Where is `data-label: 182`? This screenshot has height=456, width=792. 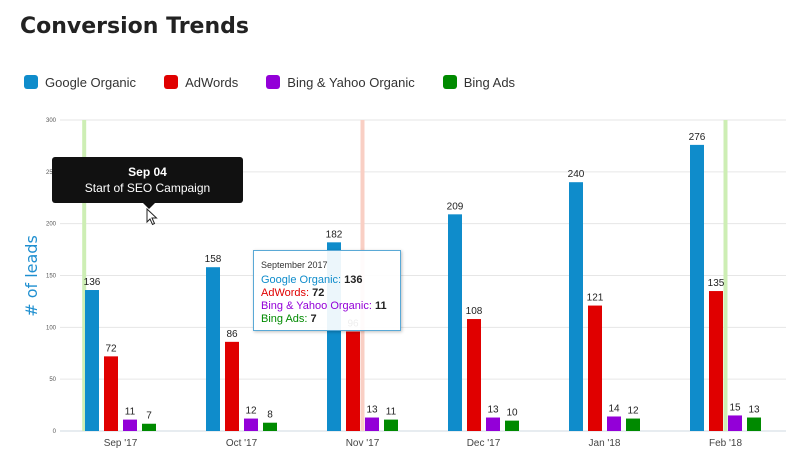
data-label: 182 is located at coordinates (334, 234).